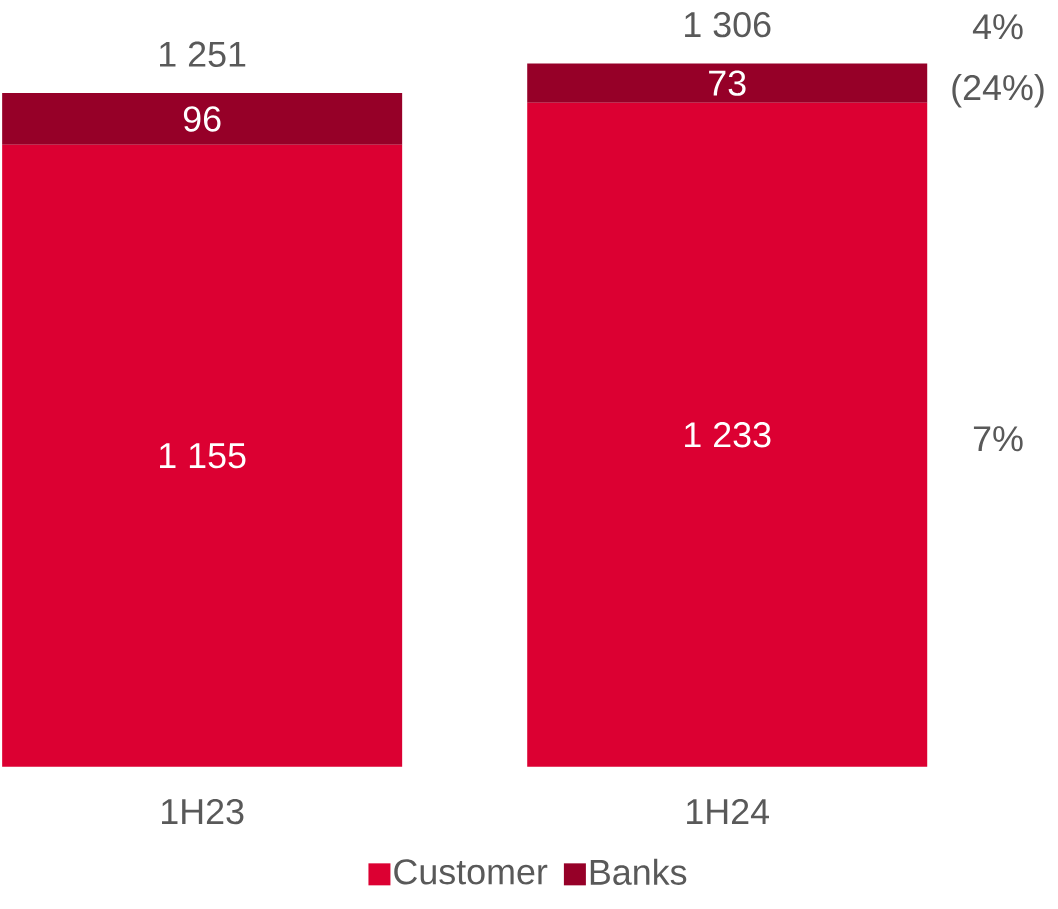 The width and height of the screenshot is (1058, 909). Describe the element at coordinates (638, 872) in the screenshot. I see `legend-label: Banks` at that location.